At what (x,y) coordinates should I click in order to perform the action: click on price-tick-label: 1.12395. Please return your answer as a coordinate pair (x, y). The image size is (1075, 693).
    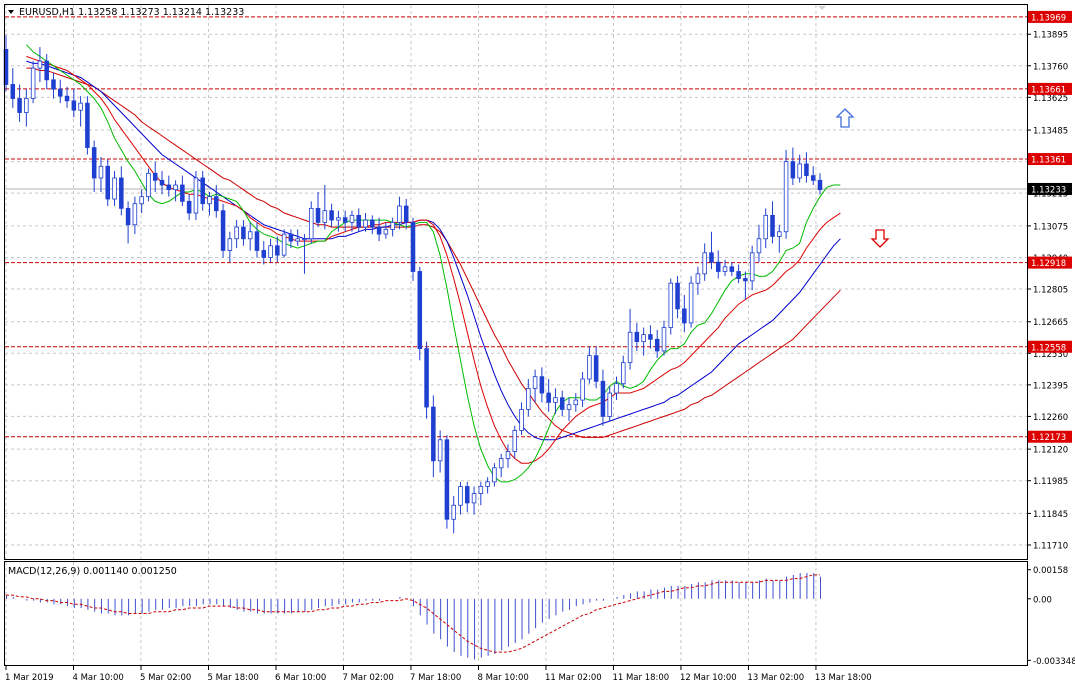
    Looking at the image, I should click on (1050, 386).